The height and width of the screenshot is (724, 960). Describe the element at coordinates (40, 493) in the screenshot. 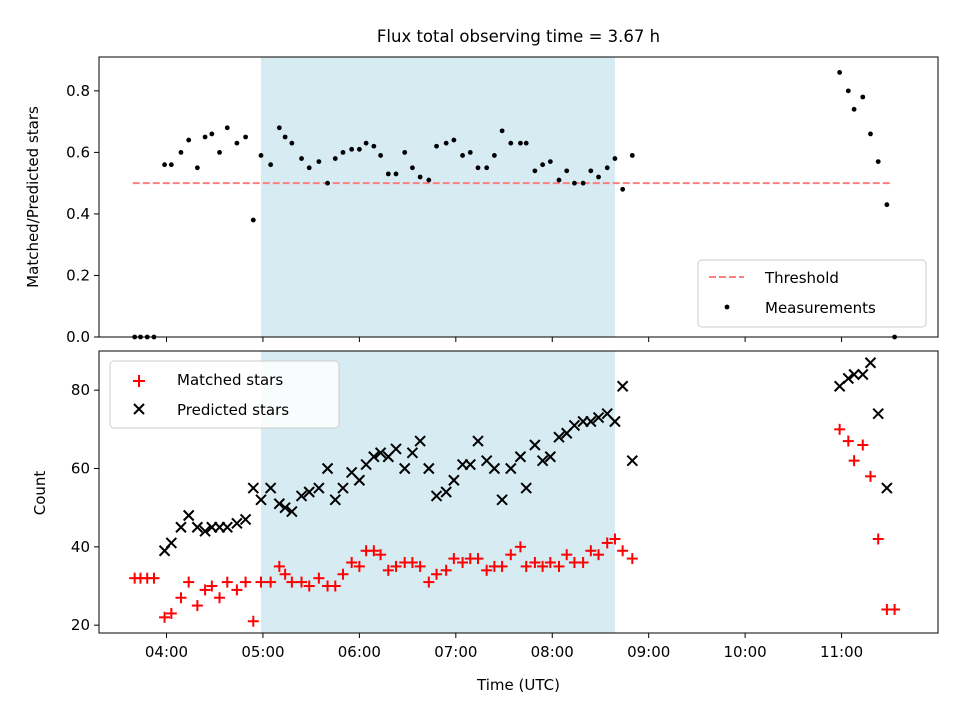

I see `count-panel-y-axis-label: Count` at that location.